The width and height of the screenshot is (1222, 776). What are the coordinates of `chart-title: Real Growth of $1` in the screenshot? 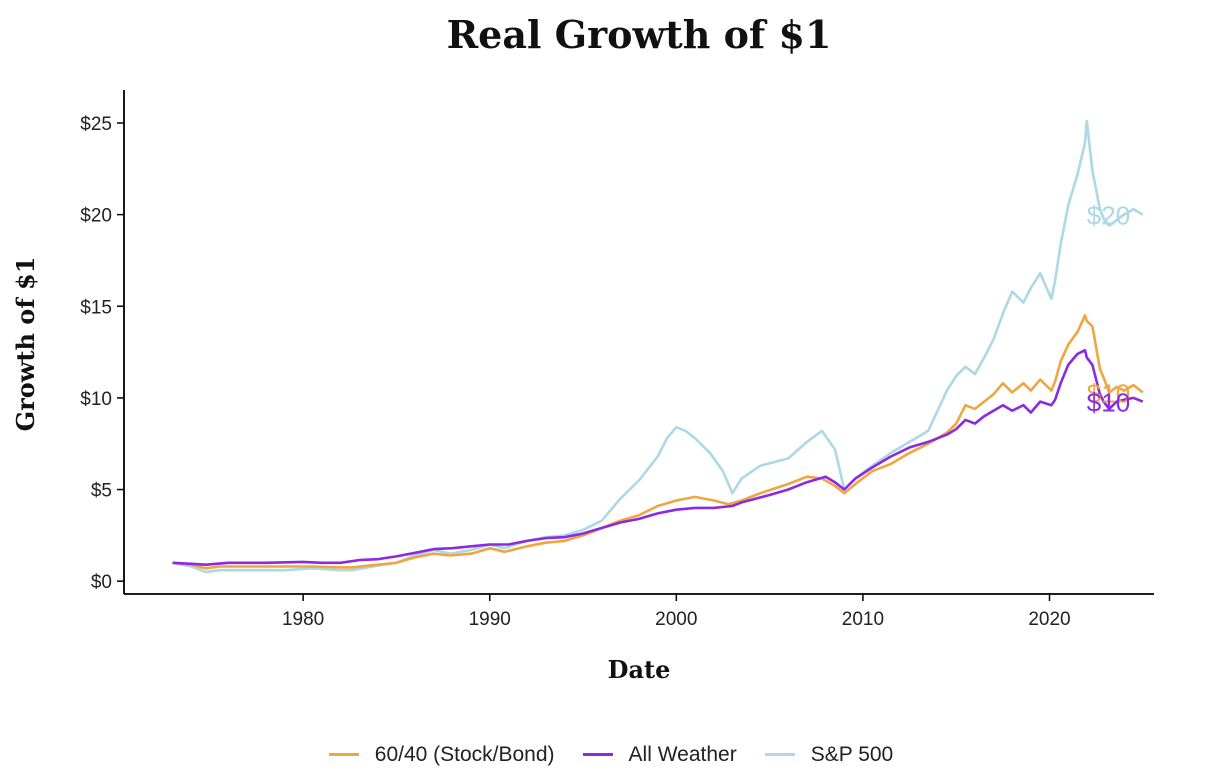 It's located at (639, 34).